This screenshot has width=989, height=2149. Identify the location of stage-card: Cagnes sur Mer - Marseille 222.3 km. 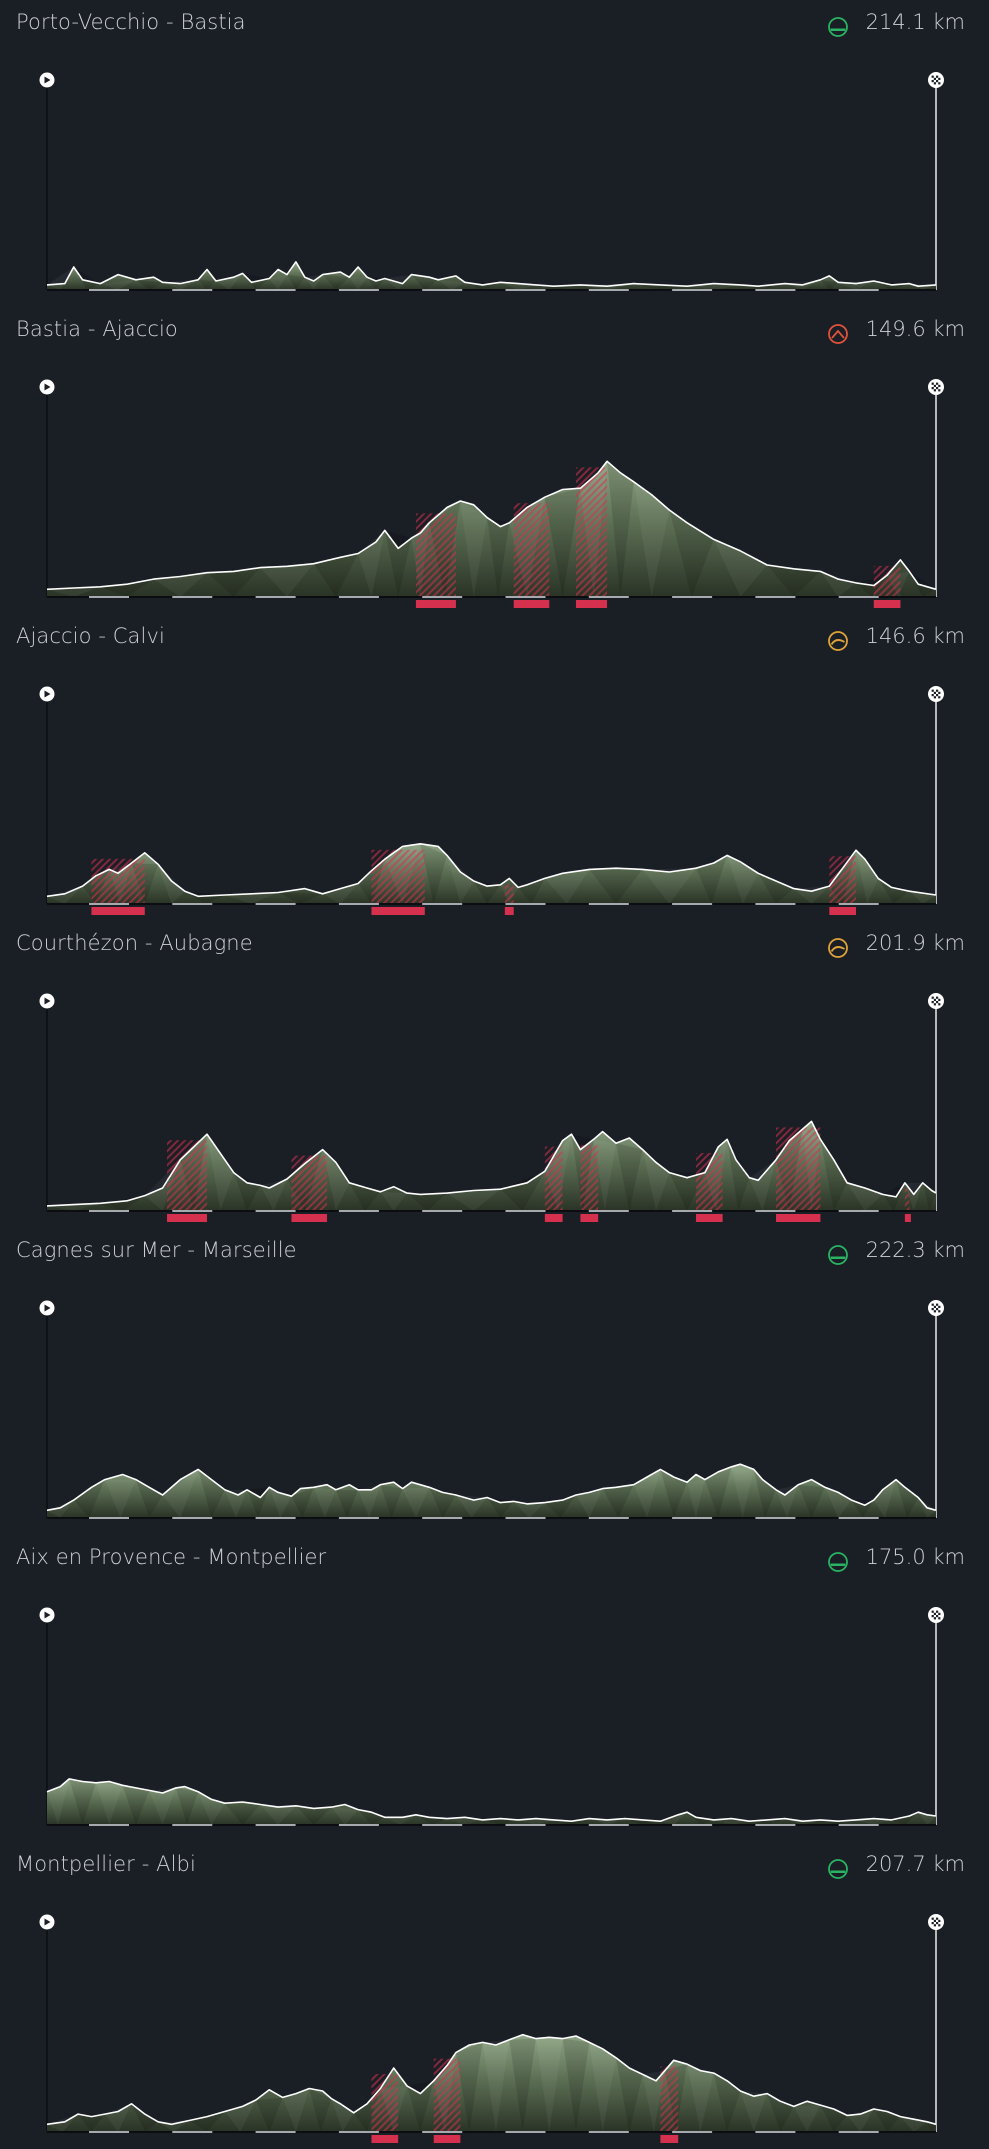
(494, 1381).